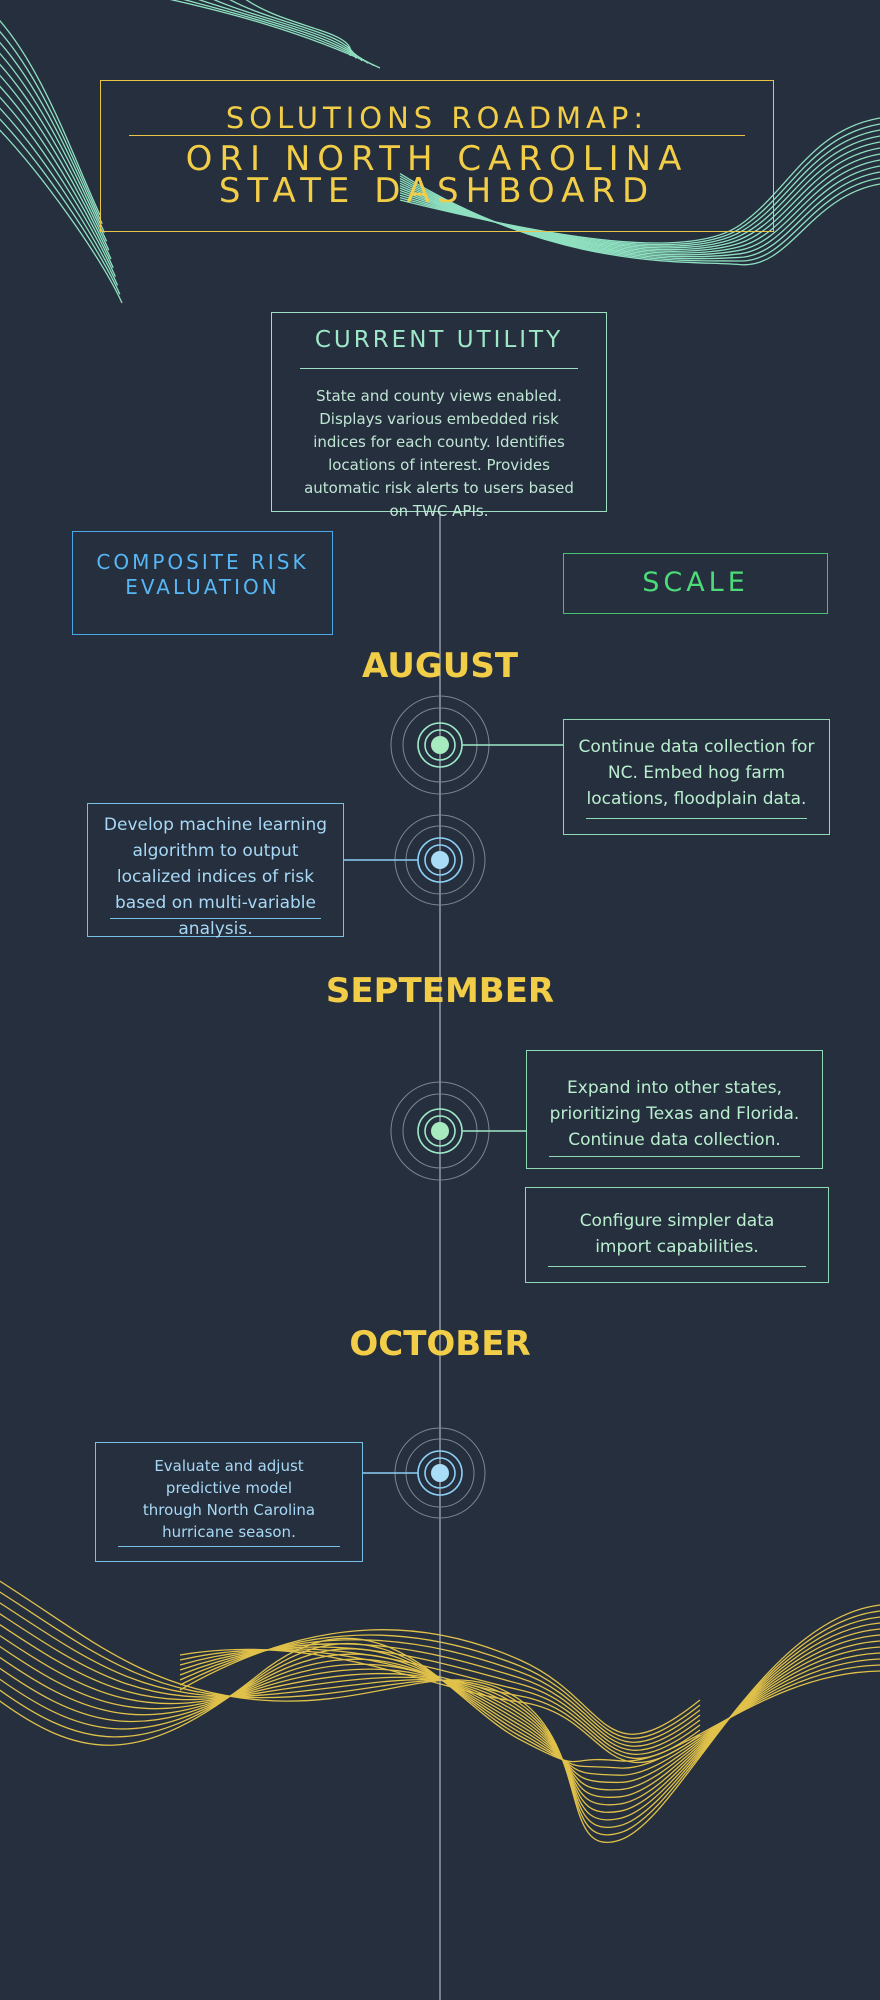  I want to click on node-aug-scale, so click(484, 745).